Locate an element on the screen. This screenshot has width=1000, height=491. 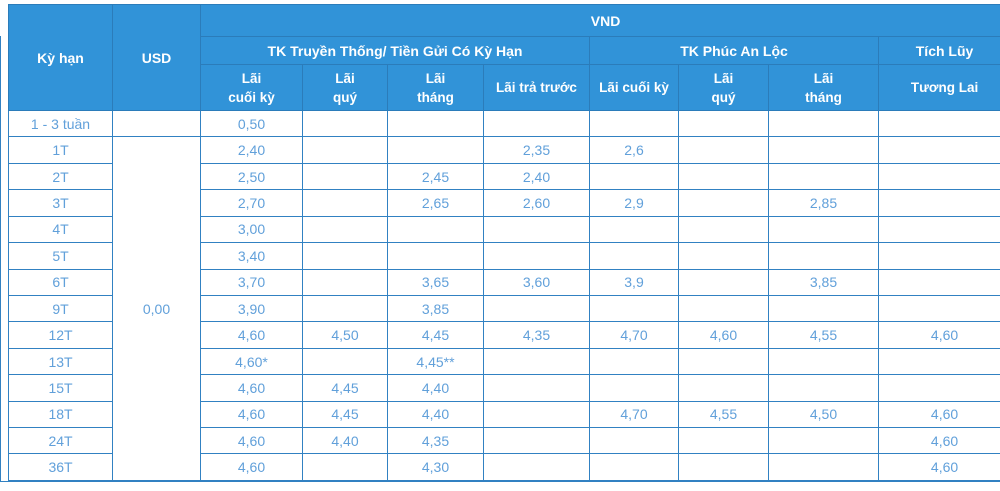
rate-cell: 4,55 is located at coordinates (823, 335).